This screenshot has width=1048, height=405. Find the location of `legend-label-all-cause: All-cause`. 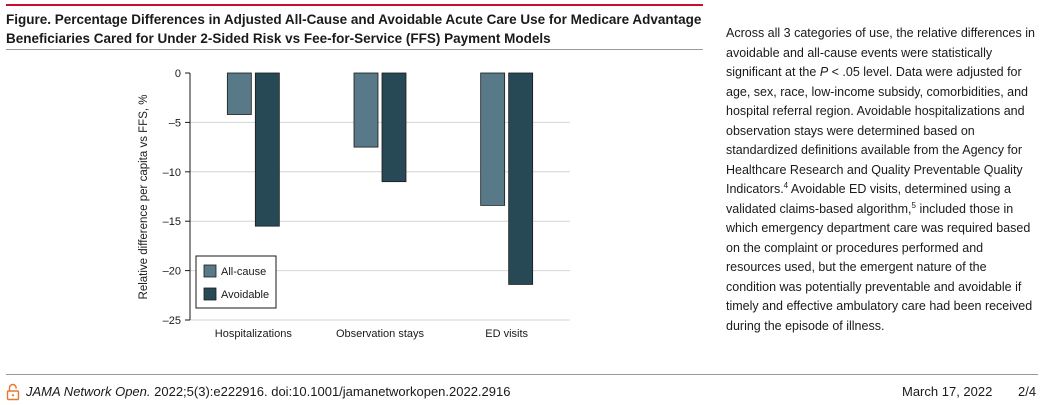

legend-label-all-cause: All-cause is located at coordinates (243, 272).